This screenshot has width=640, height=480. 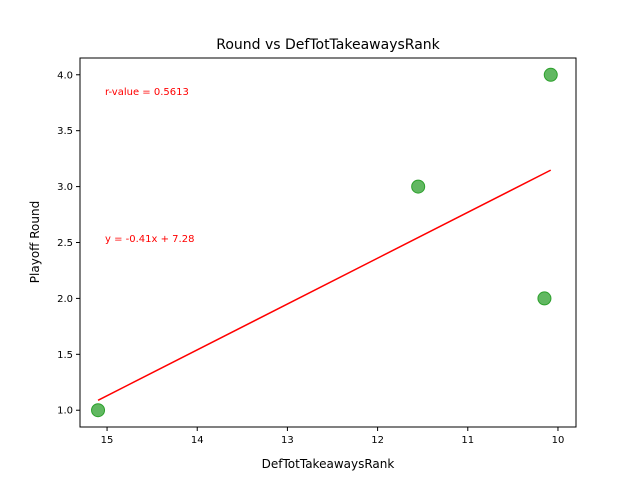 I want to click on y-axis-title: Playoff Round, so click(x=35, y=242).